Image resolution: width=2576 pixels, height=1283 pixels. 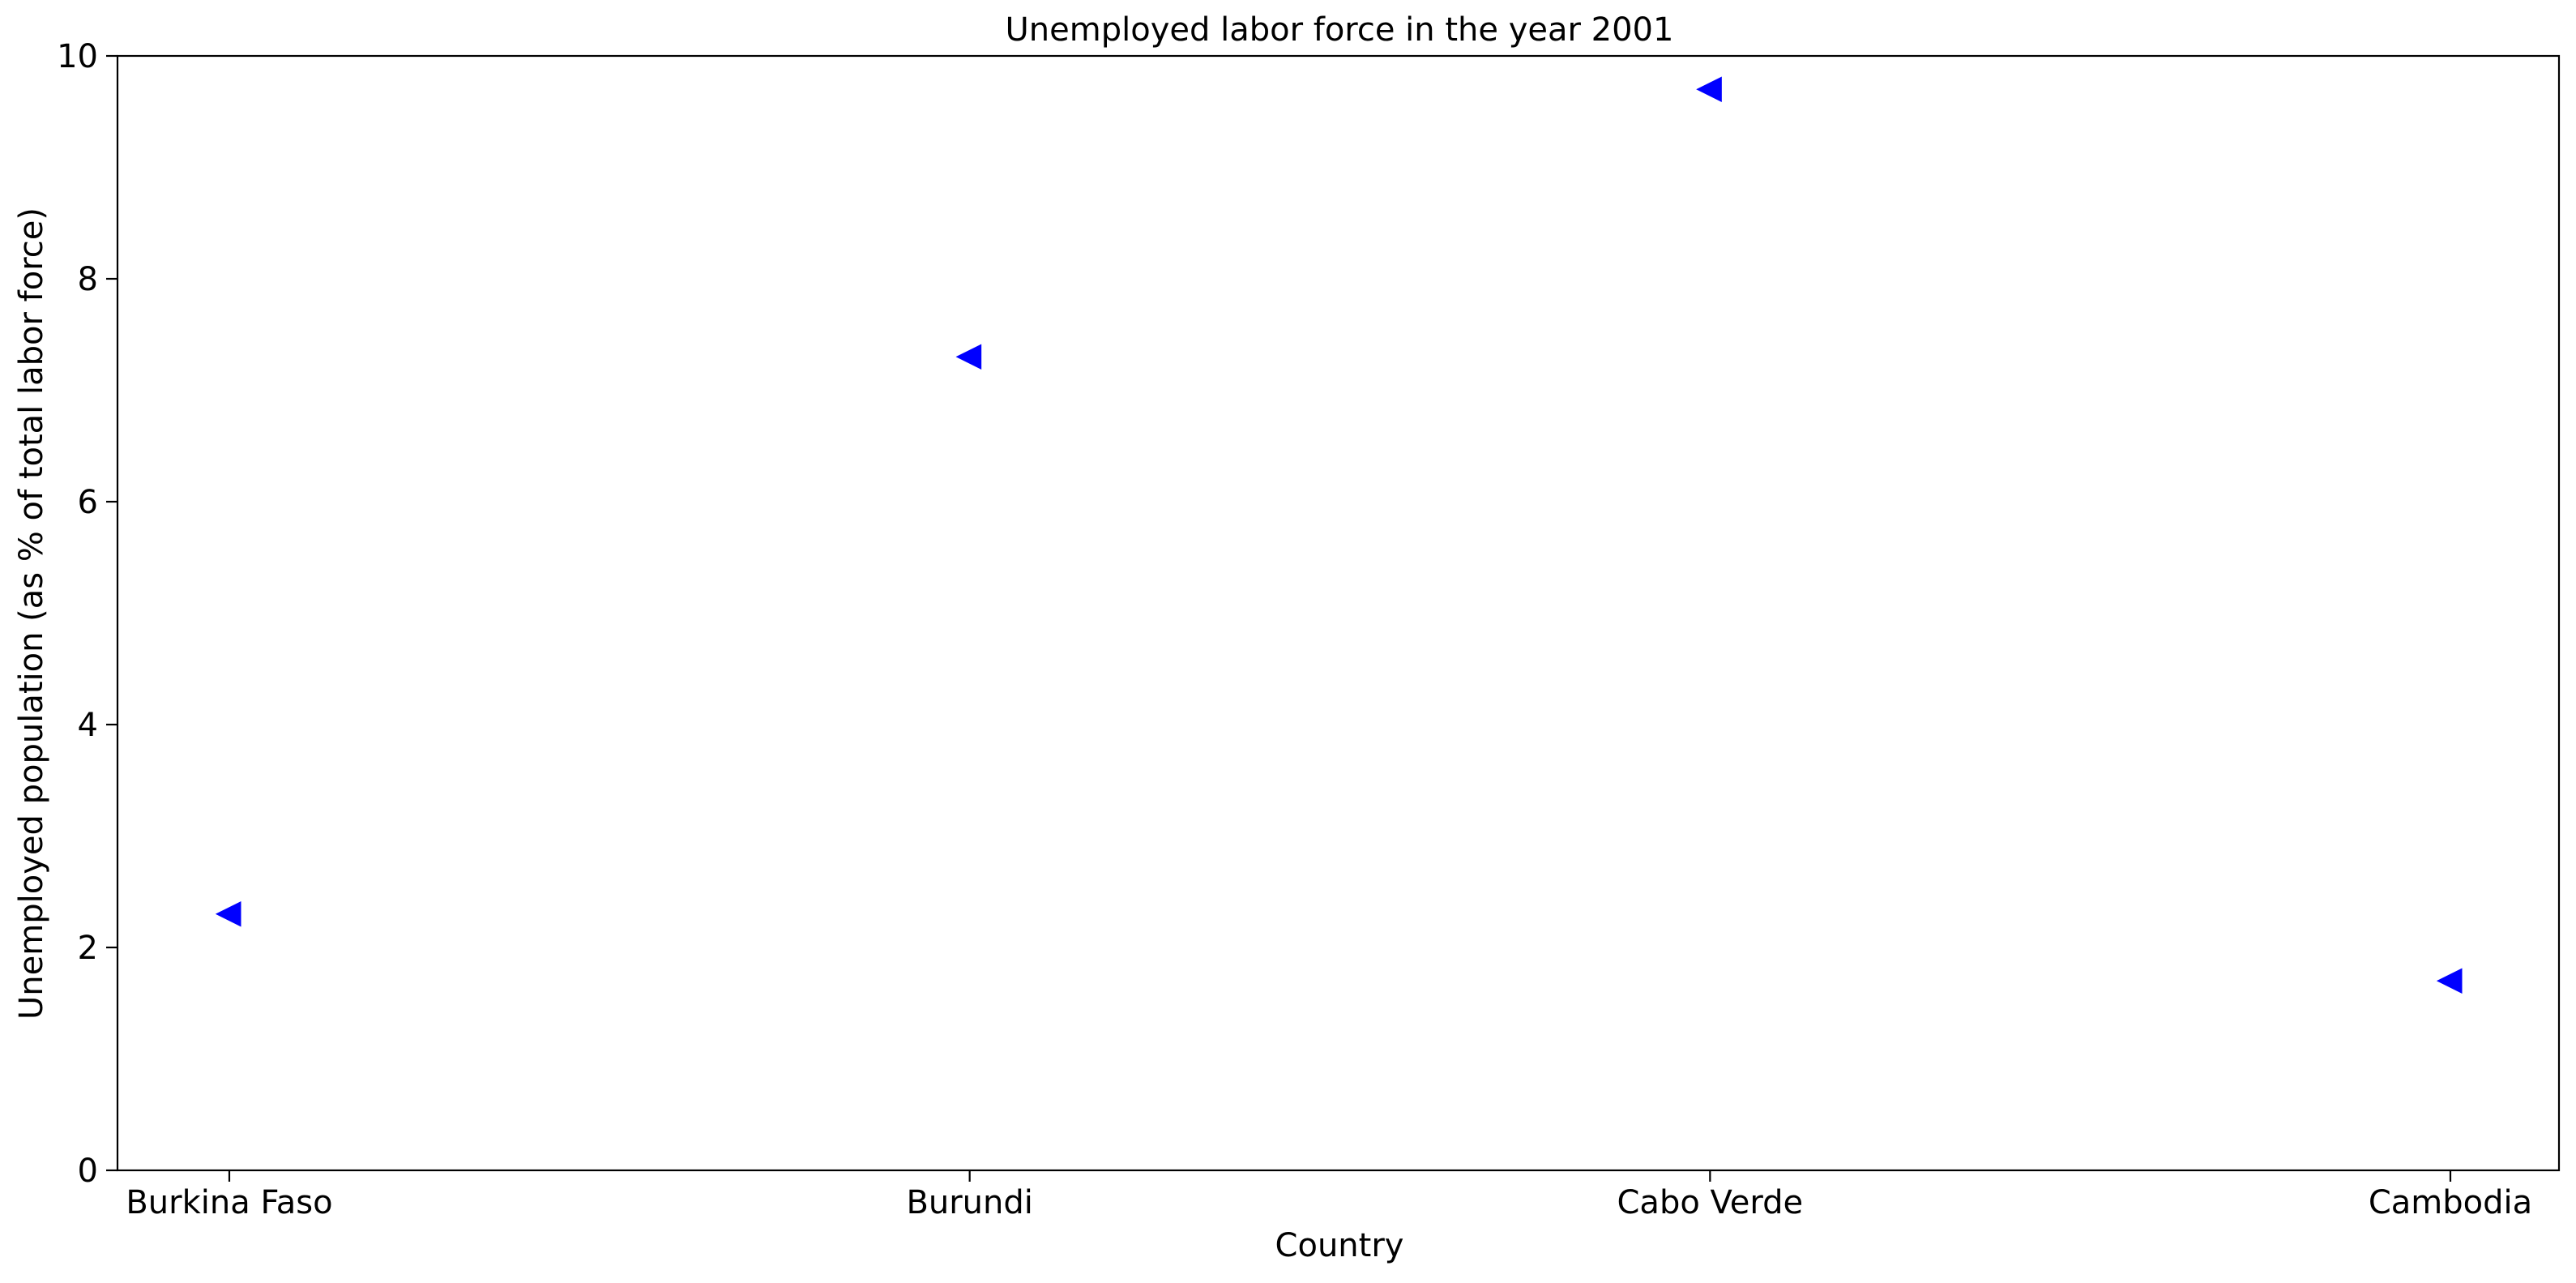 I want to click on x-tick-label: Cambodia, so click(x=2450, y=1202).